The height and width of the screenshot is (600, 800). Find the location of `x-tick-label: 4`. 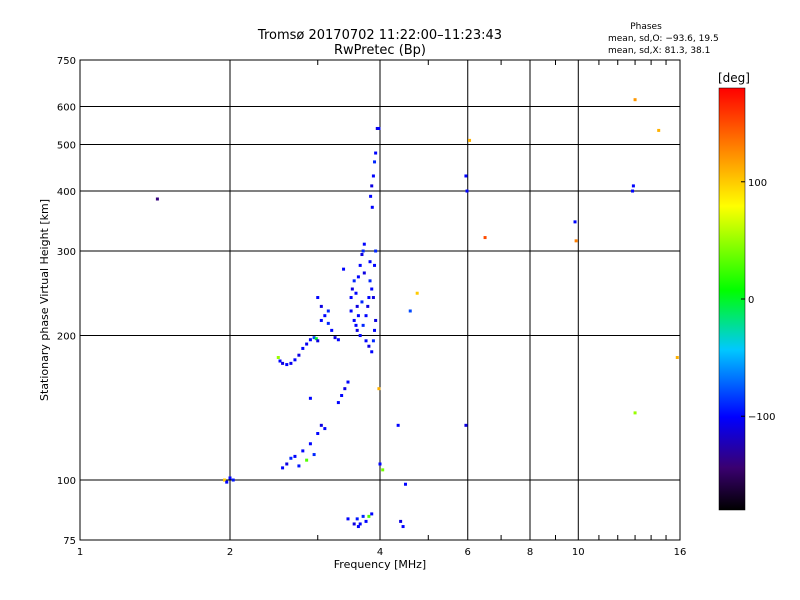

x-tick-label: 4 is located at coordinates (380, 552).